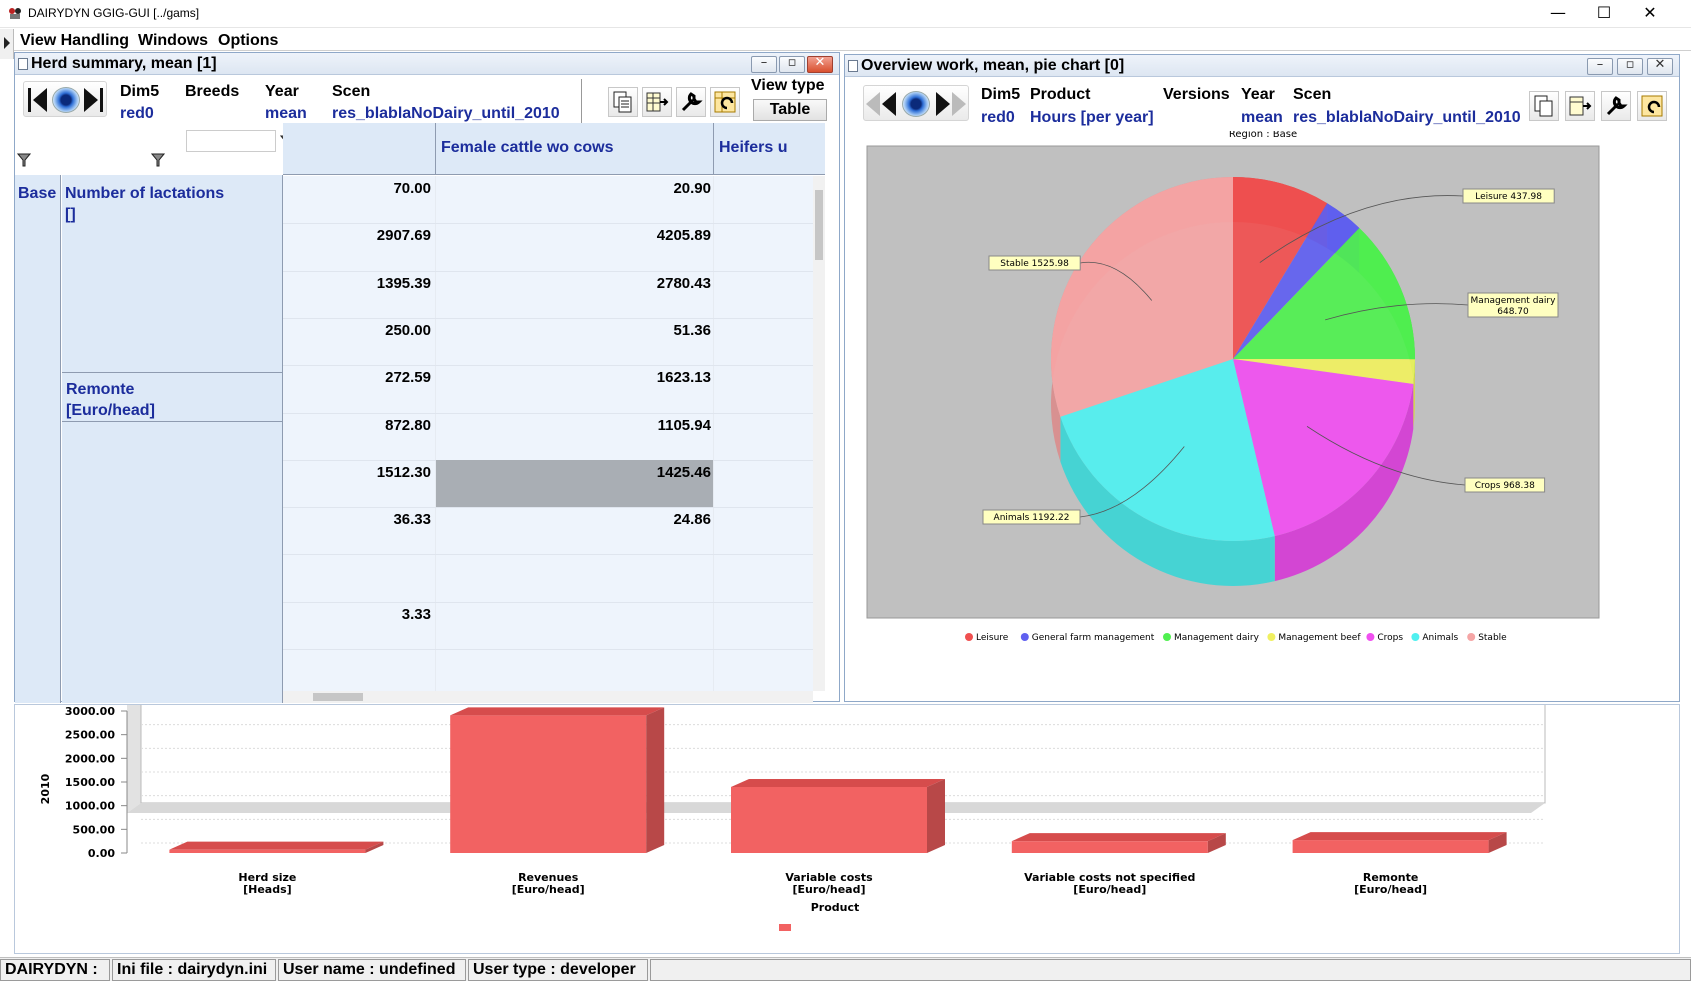 This screenshot has width=1691, height=981. Describe the element at coordinates (691, 102) in the screenshot. I see `settings-button` at that location.